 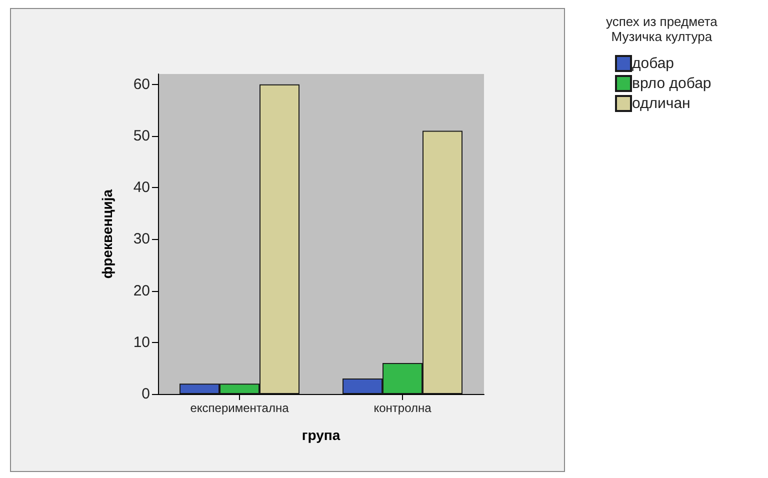 What do you see at coordinates (653, 63) in the screenshot?
I see `legend-label: добар` at bounding box center [653, 63].